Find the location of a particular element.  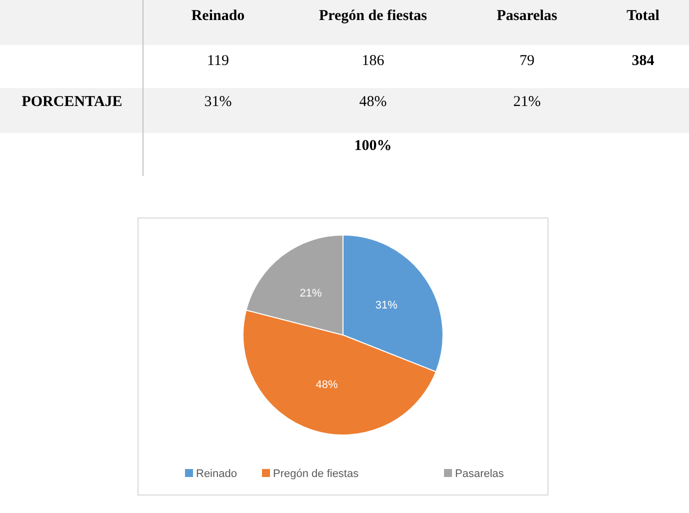

data-label: 79 is located at coordinates (527, 61).